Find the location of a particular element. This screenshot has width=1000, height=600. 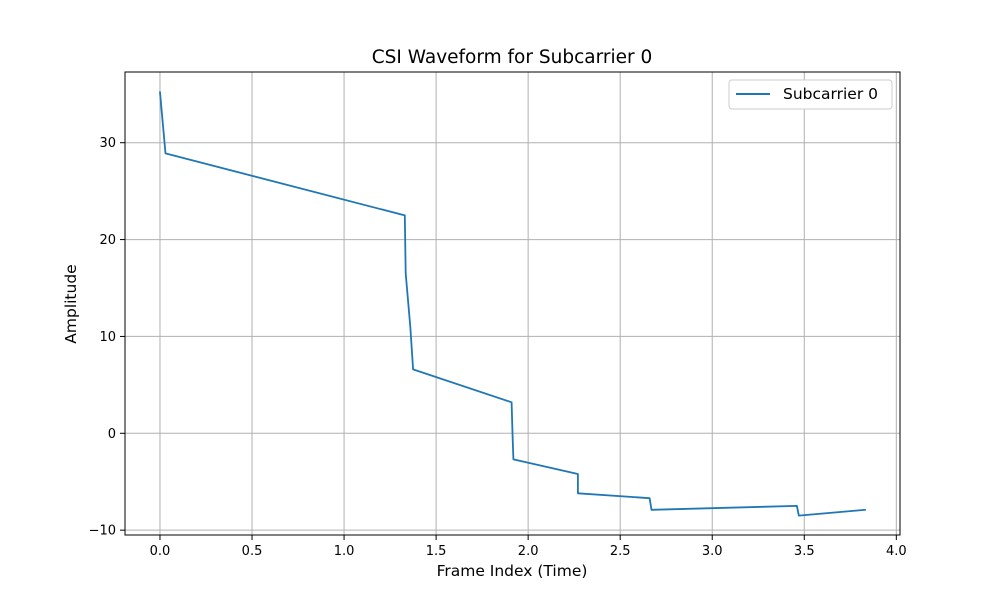

x-tick-label: 0.0 is located at coordinates (160, 551).